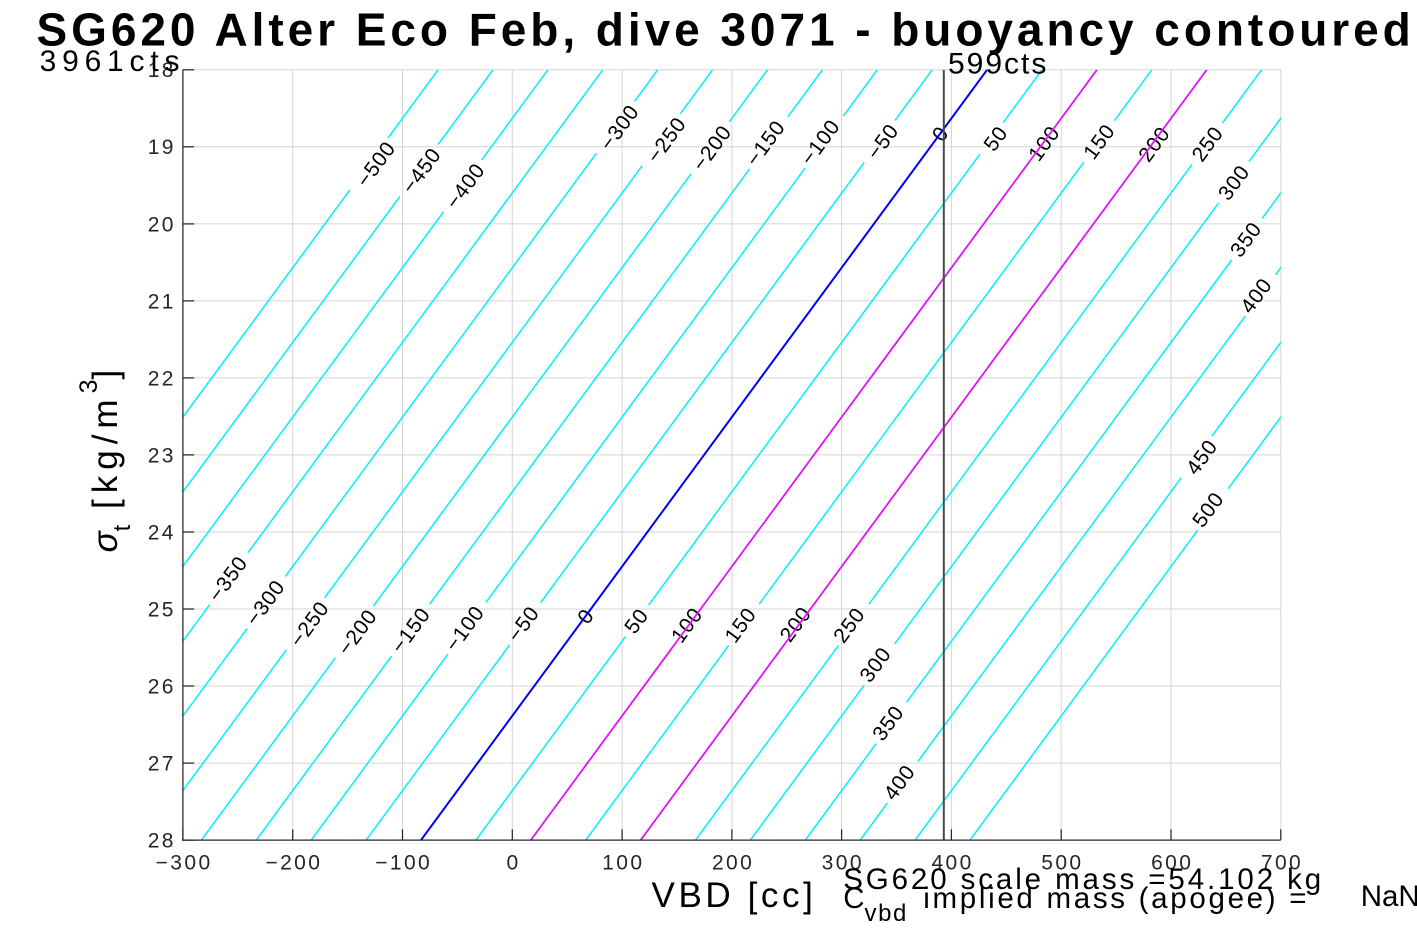 The height and width of the screenshot is (950, 1417). What do you see at coordinates (293, 863) in the screenshot?
I see `svg-text: −200` at bounding box center [293, 863].